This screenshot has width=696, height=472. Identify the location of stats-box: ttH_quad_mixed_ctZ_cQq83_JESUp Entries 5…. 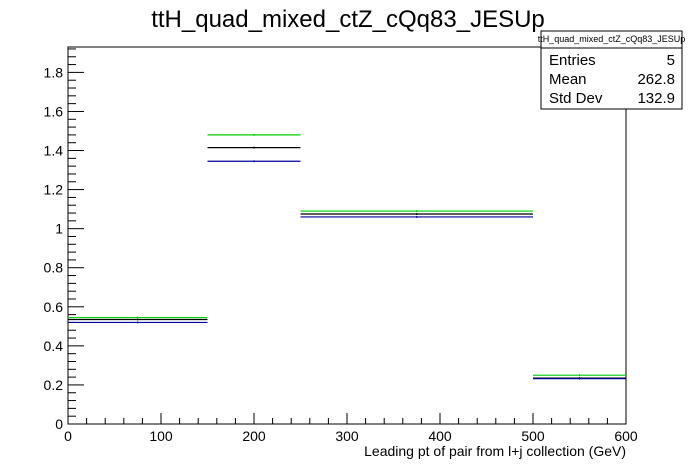
(612, 70).